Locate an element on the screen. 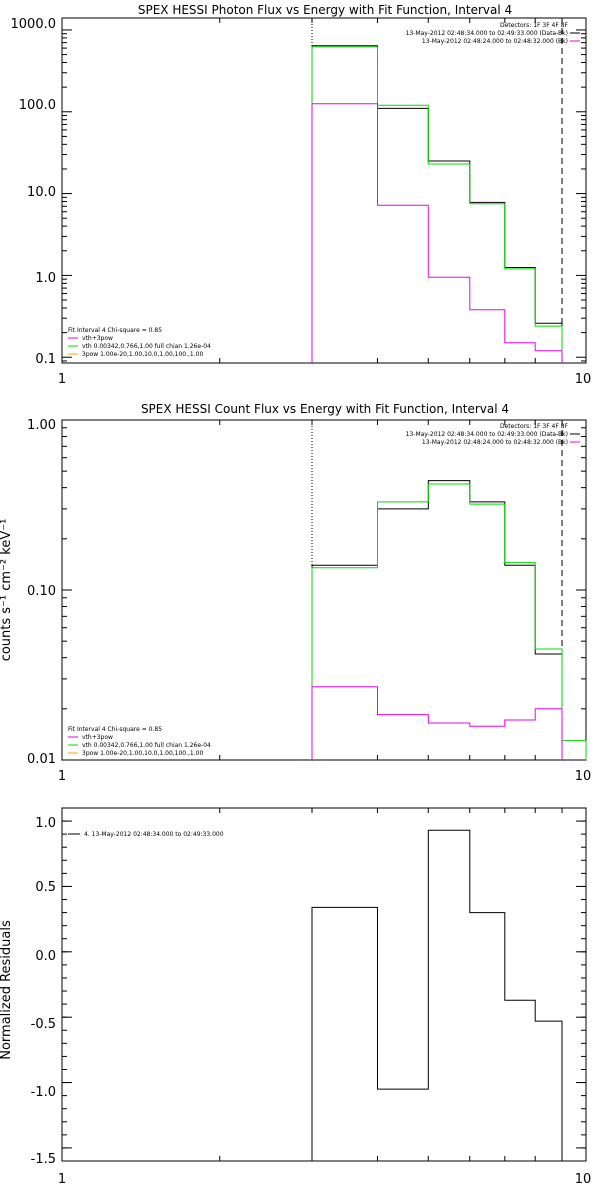 This screenshot has width=600, height=1200. residual-ytick-label: -1.0 is located at coordinates (43, 1092).